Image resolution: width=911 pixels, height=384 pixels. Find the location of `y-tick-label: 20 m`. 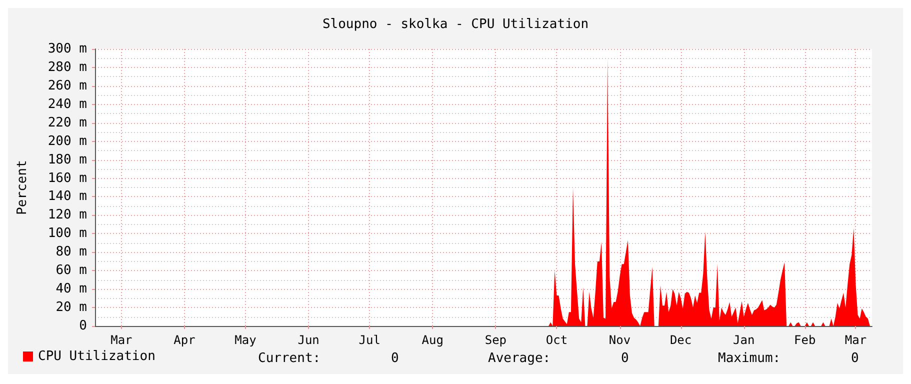

y-tick-label: 20 m is located at coordinates (72, 308).